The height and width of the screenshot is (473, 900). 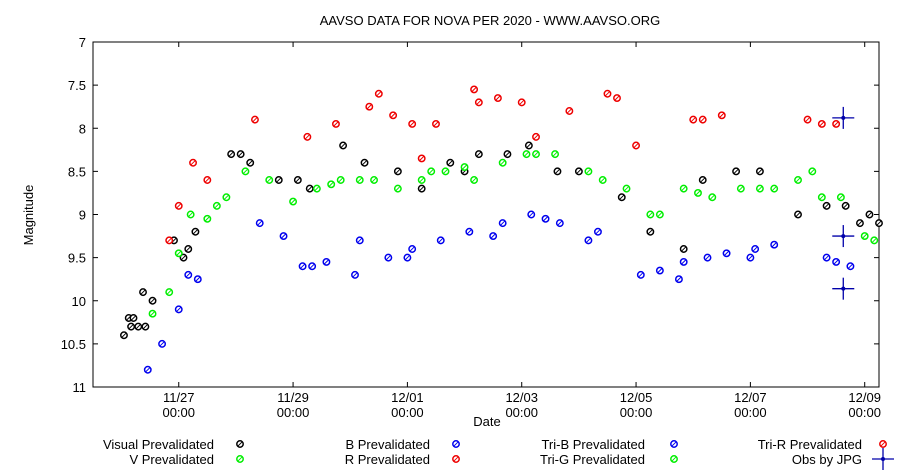 What do you see at coordinates (77, 258) in the screenshot?
I see `y-tick-label: 9.5` at bounding box center [77, 258].